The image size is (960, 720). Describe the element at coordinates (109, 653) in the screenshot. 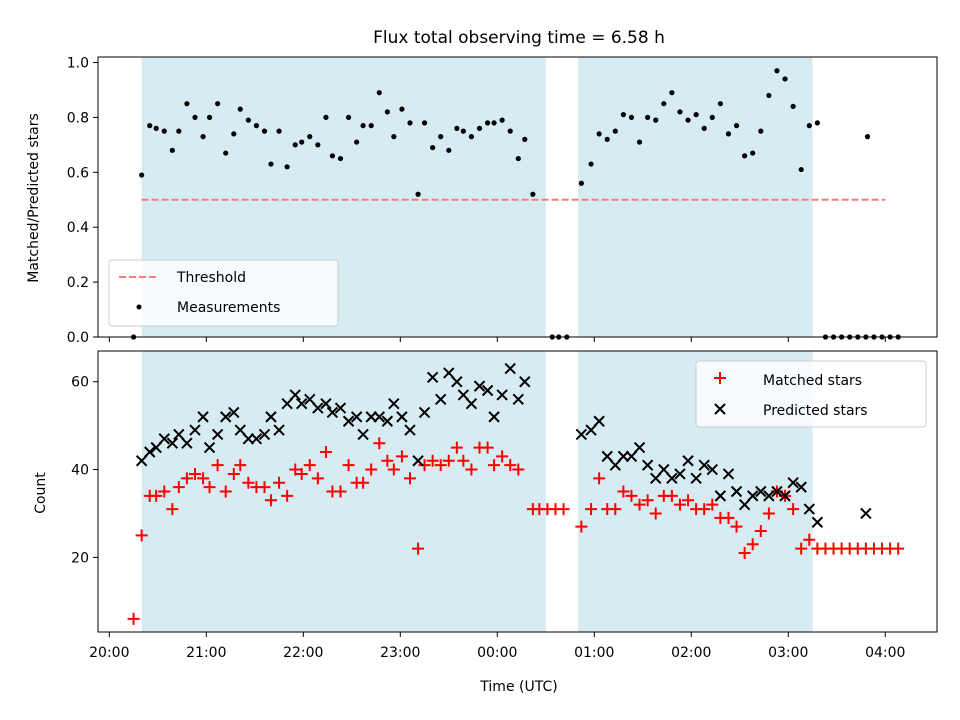

I see `x-tick-label: 20:00` at that location.